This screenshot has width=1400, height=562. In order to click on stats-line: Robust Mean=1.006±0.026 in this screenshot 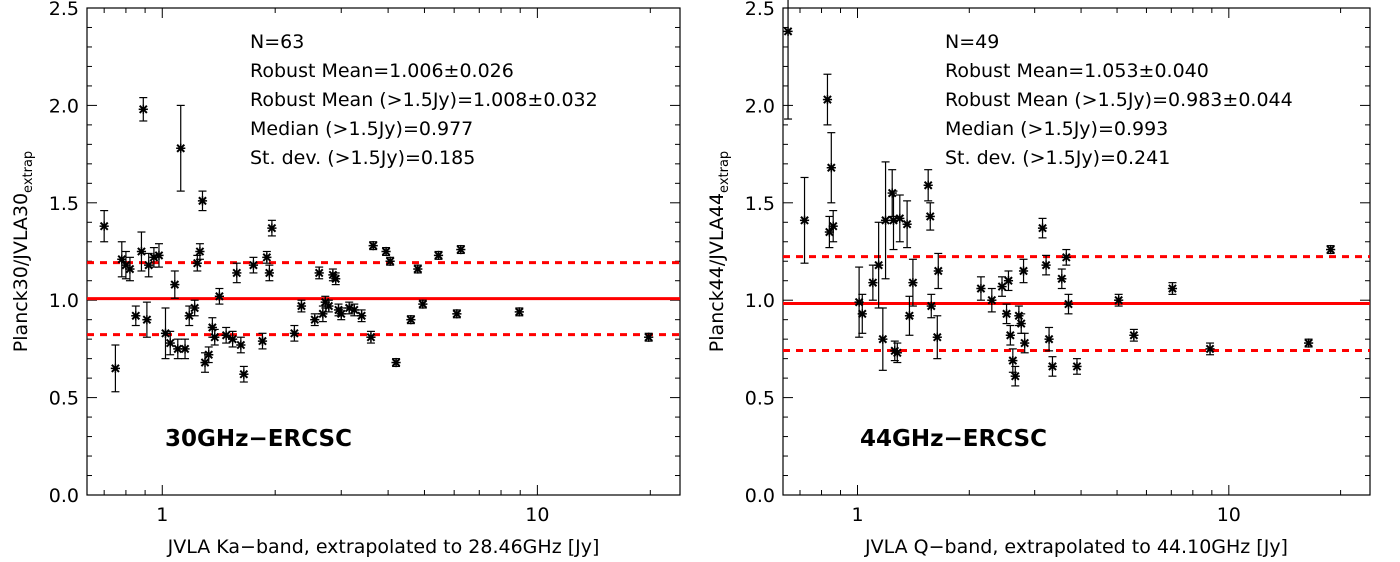, I will do `click(382, 71)`.